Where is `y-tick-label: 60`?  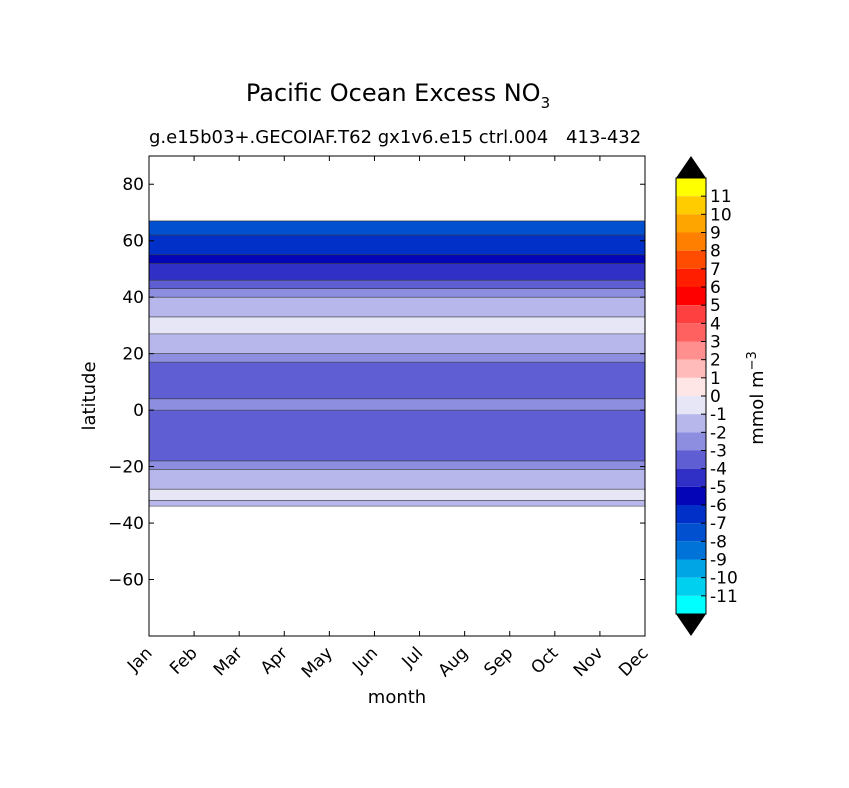
y-tick-label: 60 is located at coordinates (133, 242).